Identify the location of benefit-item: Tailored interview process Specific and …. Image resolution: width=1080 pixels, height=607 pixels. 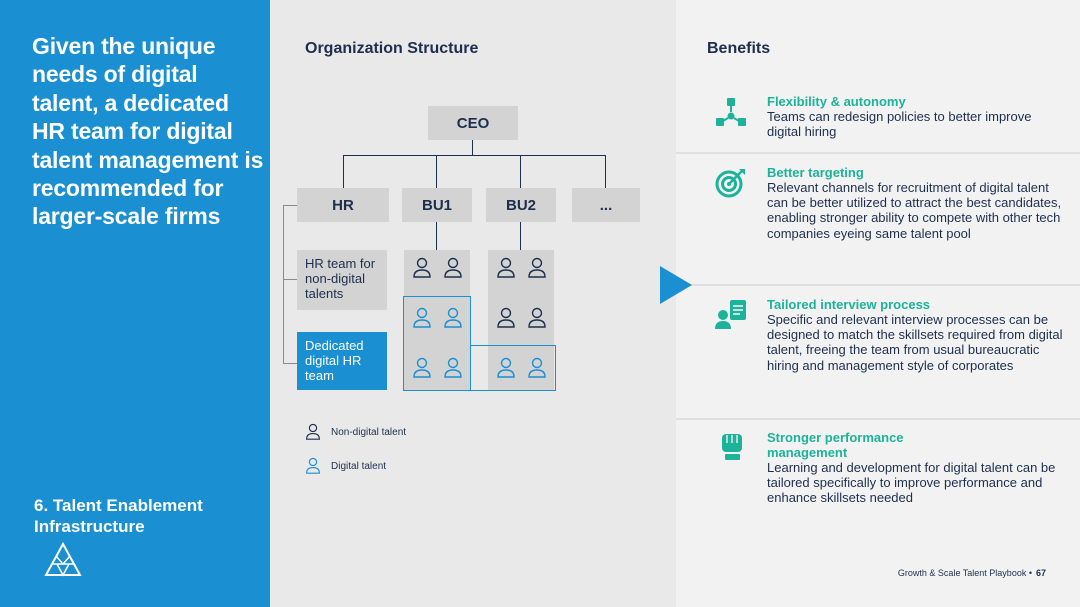
(917, 335).